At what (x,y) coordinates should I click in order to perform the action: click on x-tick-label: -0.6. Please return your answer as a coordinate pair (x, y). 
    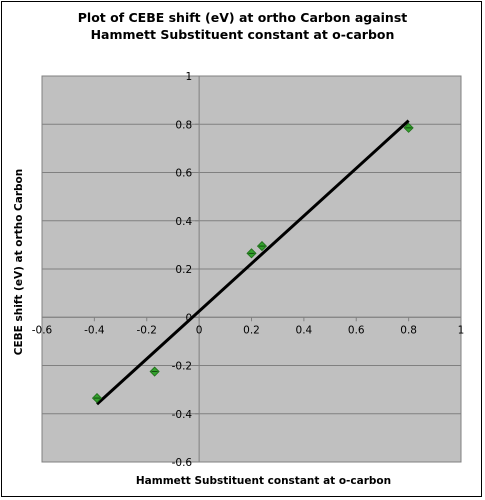
    Looking at the image, I should click on (42, 330).